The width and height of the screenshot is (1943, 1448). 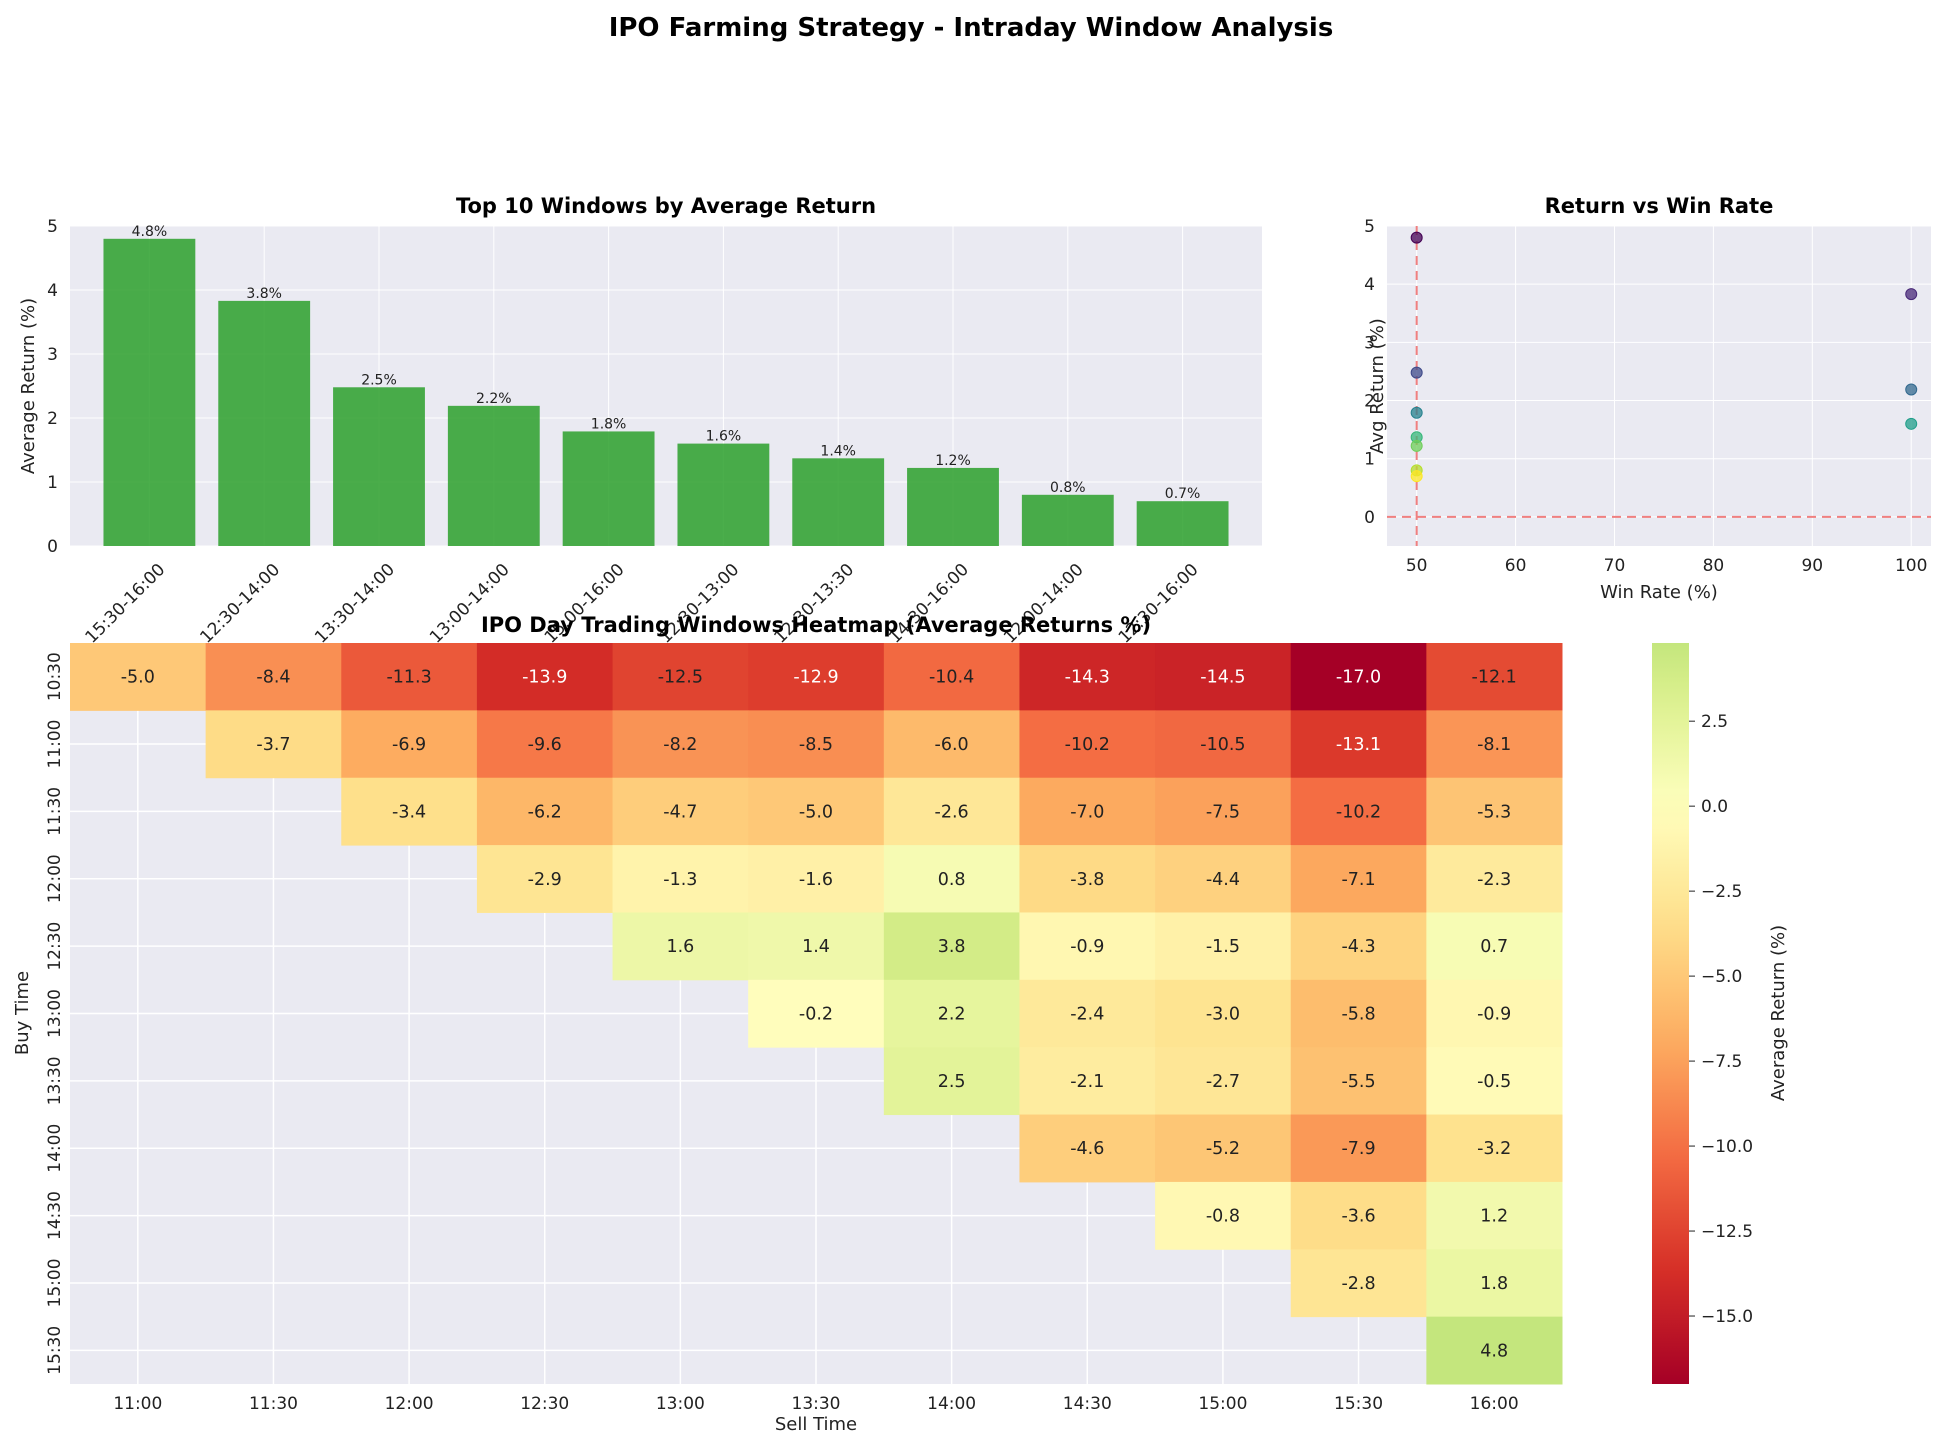 I want to click on heatmap-cell-label: -1.5, so click(x=1223, y=947).